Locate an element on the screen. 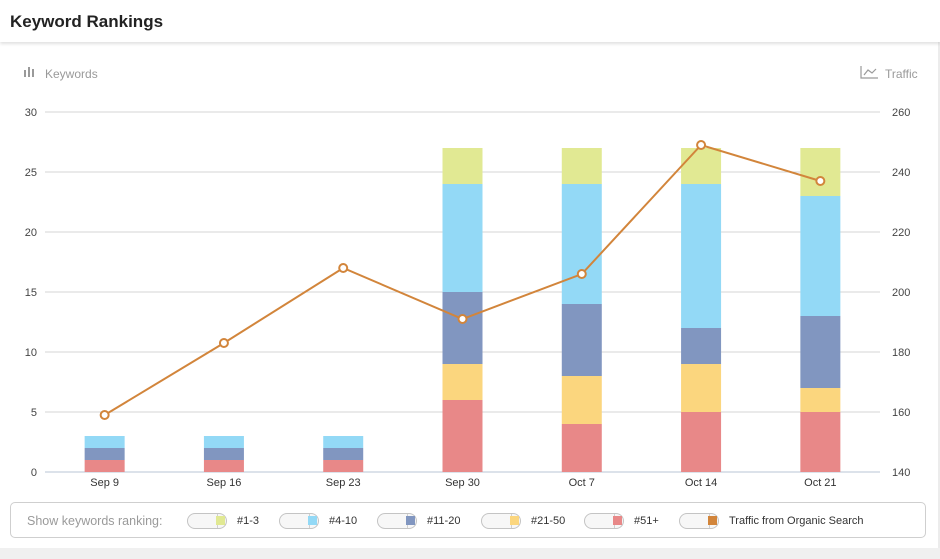  left-axis-label: Keywords is located at coordinates (71, 74).